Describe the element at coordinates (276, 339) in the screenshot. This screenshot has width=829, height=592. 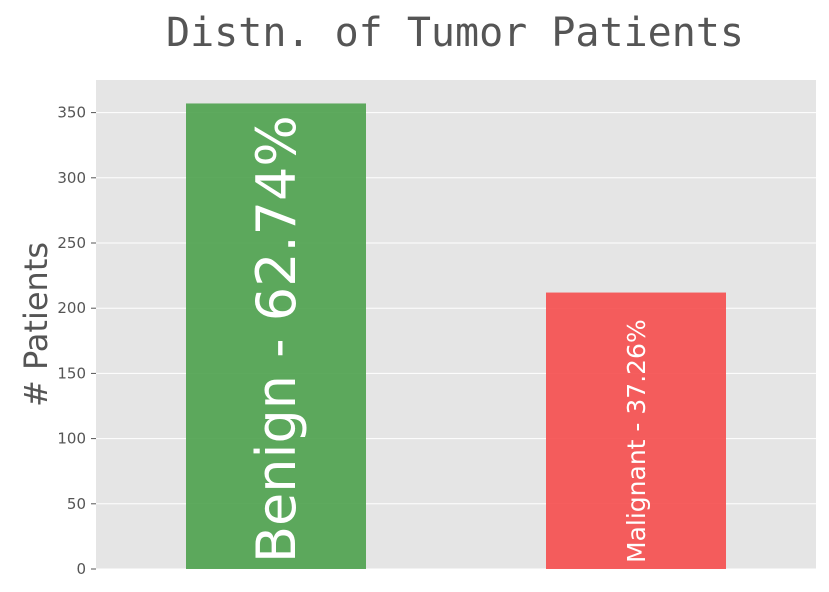
I see `bar-label-benign: Benign - 62.74%` at that location.